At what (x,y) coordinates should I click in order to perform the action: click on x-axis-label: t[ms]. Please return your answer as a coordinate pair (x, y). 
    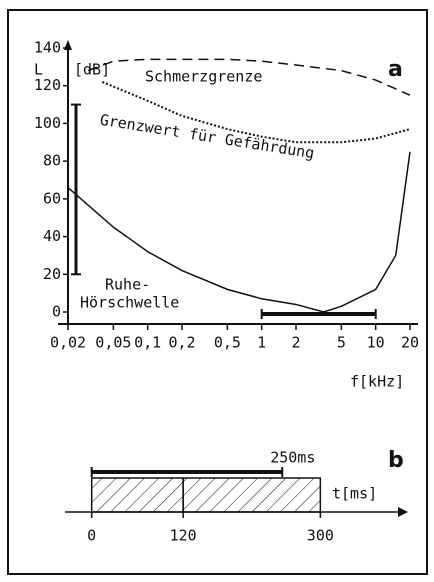
    Looking at the image, I should click on (354, 494).